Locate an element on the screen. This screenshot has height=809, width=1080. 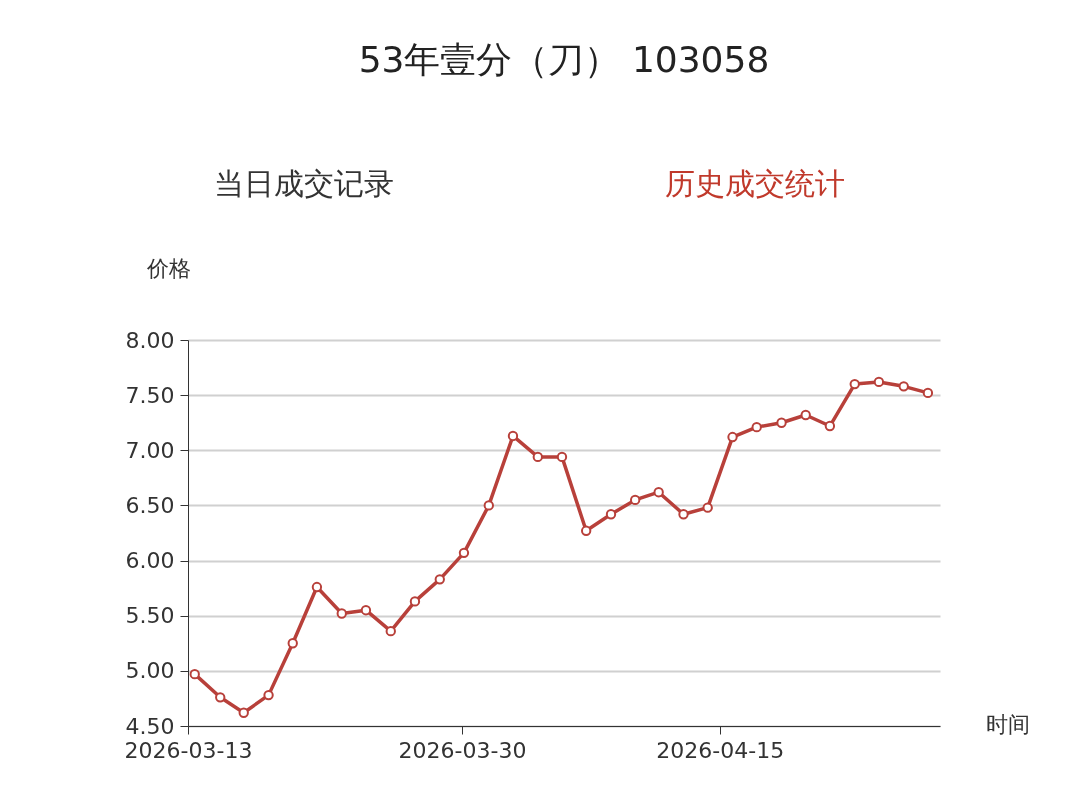
text: 当日成交记录 is located at coordinates (303, 183).